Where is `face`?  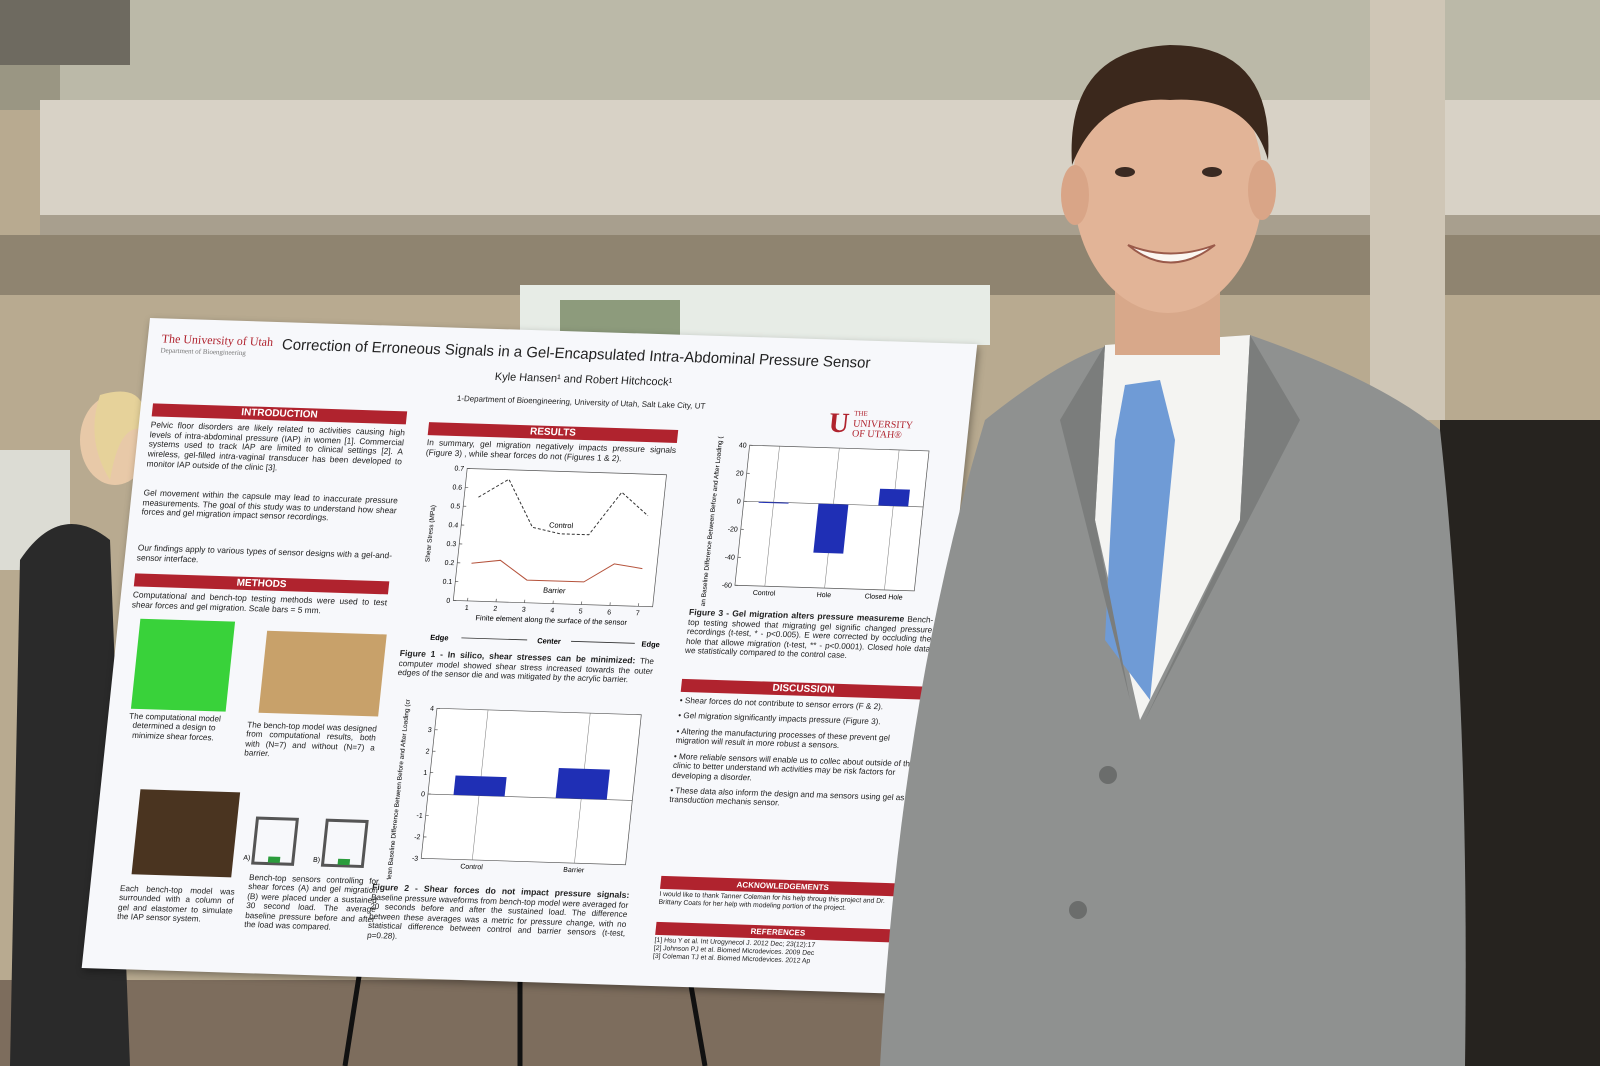
face is located at coordinates (1168, 185).